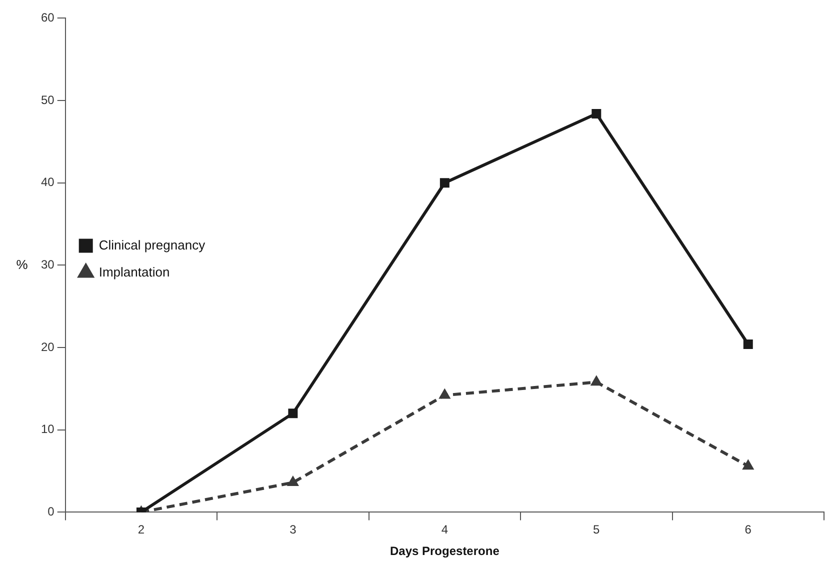  What do you see at coordinates (134, 272) in the screenshot?
I see `legend-label: Implantation` at bounding box center [134, 272].